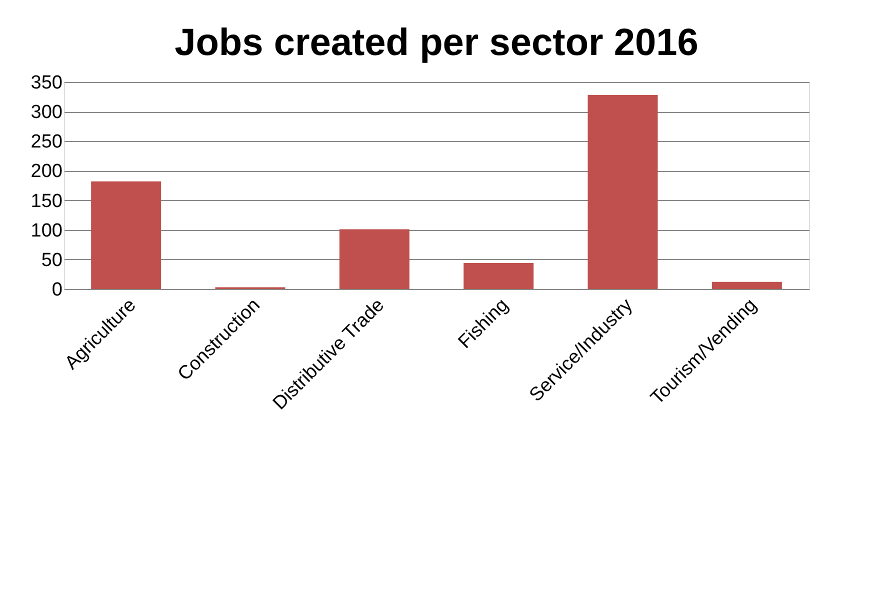 This screenshot has width=873, height=598. I want to click on y-tick-label: 150, so click(46, 201).